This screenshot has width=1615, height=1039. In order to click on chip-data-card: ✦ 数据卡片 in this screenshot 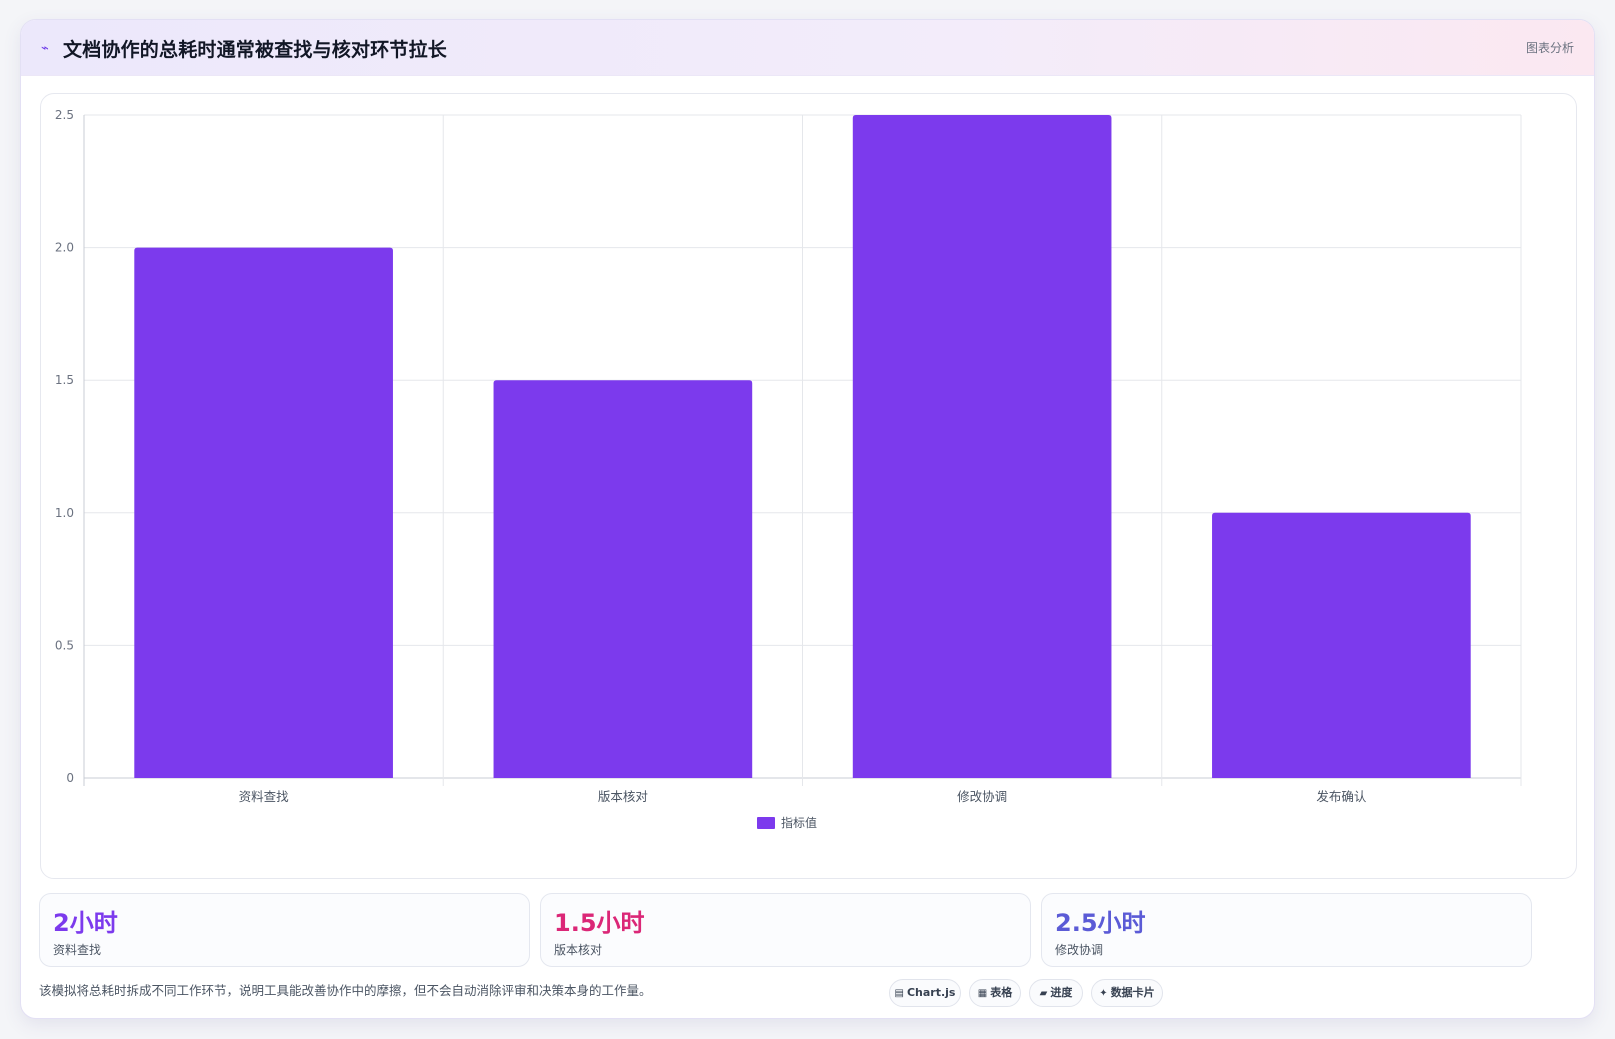, I will do `click(1127, 993)`.